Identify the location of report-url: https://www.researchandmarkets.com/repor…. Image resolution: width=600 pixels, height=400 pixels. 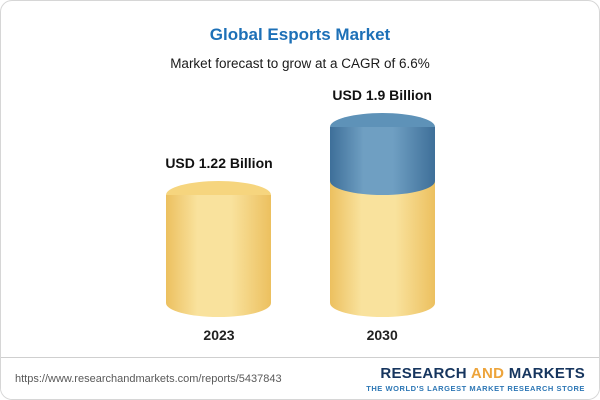
(148, 378).